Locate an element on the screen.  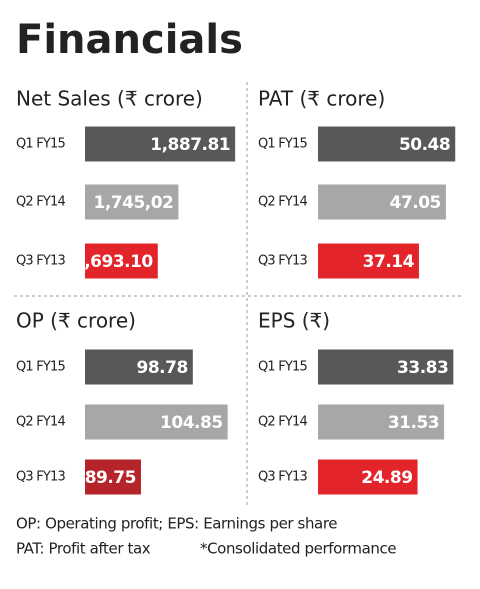
value-label: 47.05 is located at coordinates (415, 203).